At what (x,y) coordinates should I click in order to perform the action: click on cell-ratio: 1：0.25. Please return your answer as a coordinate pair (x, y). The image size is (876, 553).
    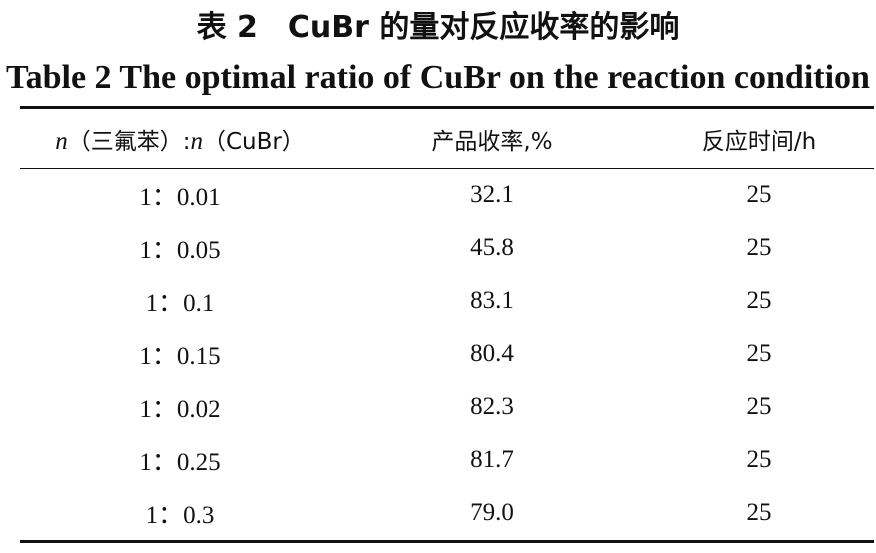
    Looking at the image, I should click on (180, 462).